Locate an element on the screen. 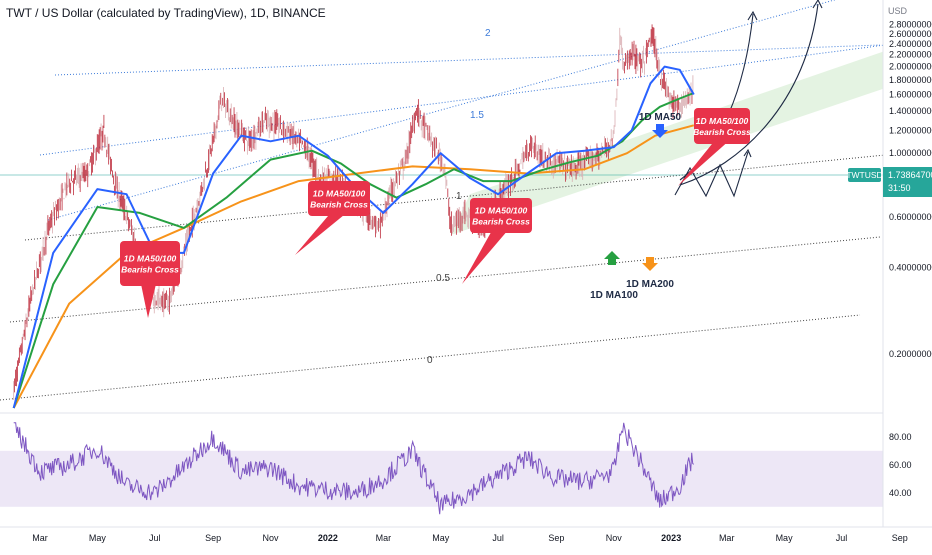  ma100-arrow is located at coordinates (612, 258).